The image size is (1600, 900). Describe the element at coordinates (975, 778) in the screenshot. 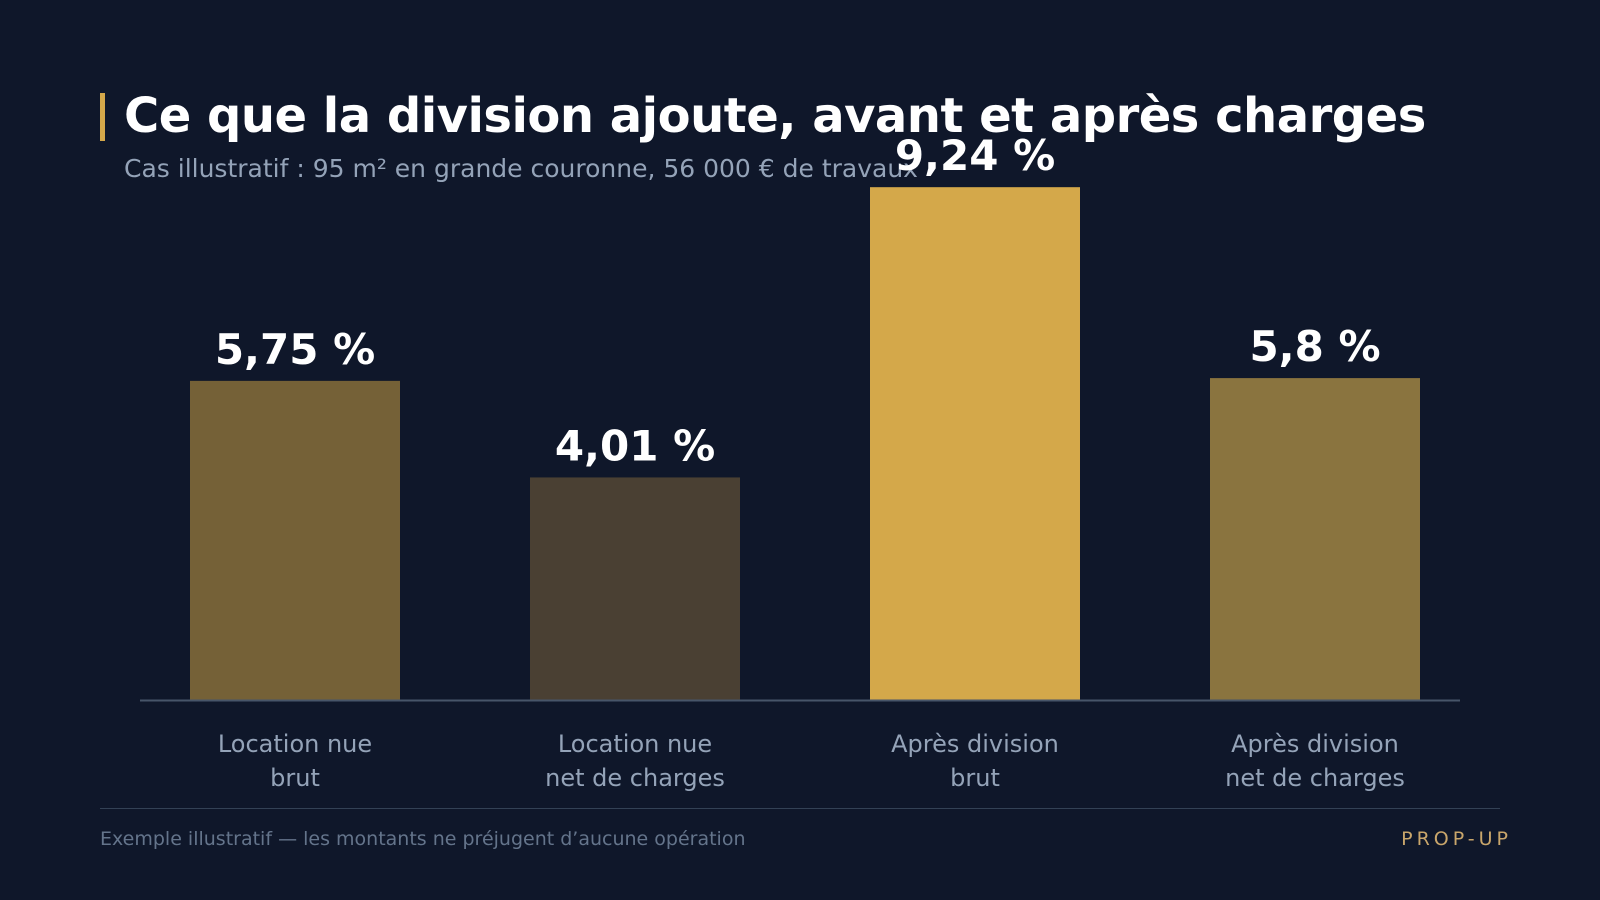

I see `category-label-3-line-2: brut` at that location.